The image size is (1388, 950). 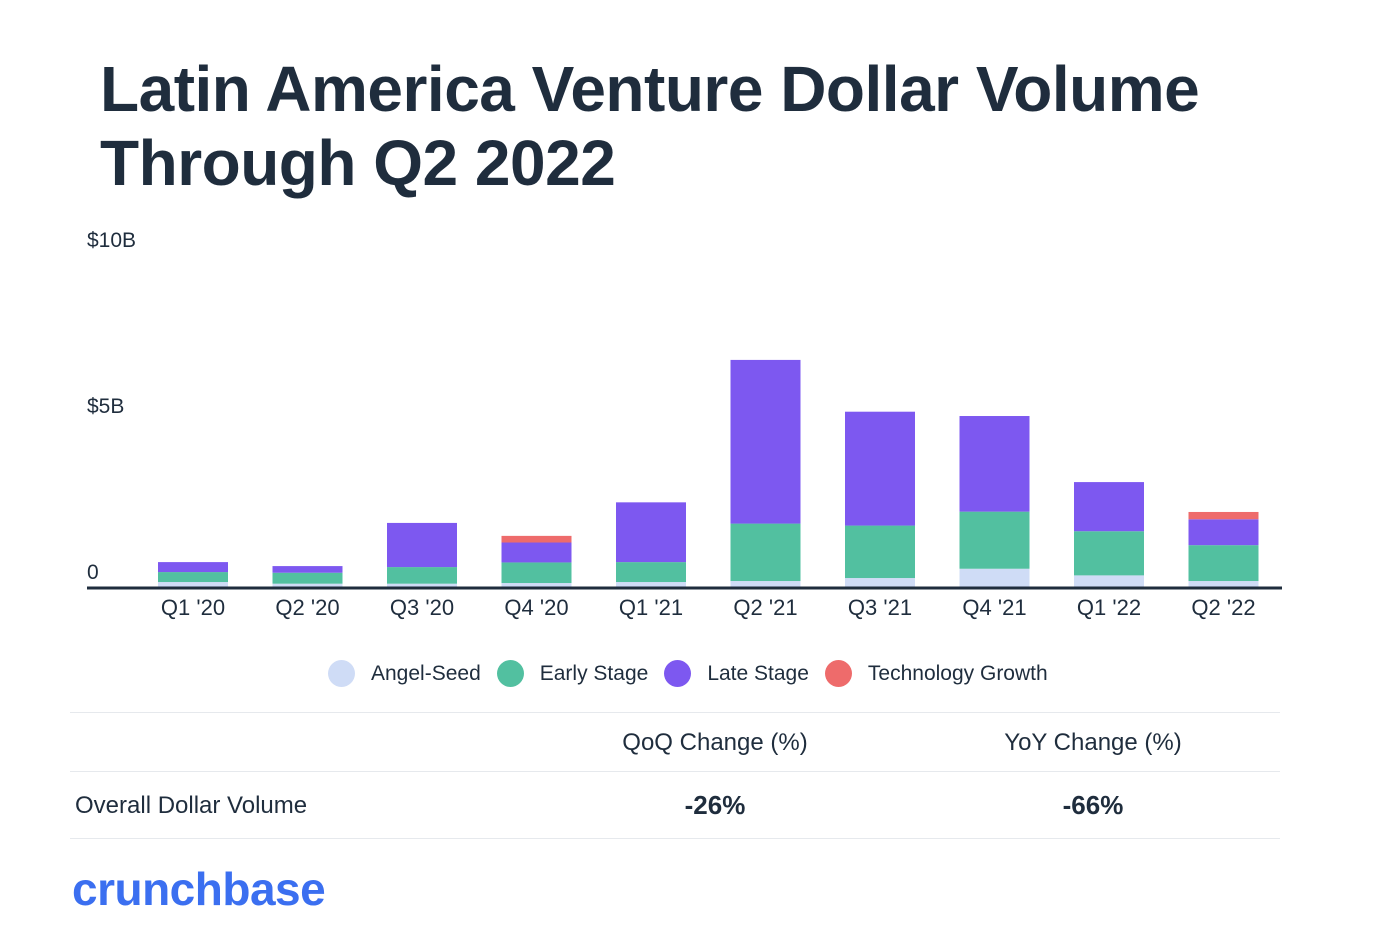 I want to click on x-tick-label: Q3 '21, so click(x=880, y=607).